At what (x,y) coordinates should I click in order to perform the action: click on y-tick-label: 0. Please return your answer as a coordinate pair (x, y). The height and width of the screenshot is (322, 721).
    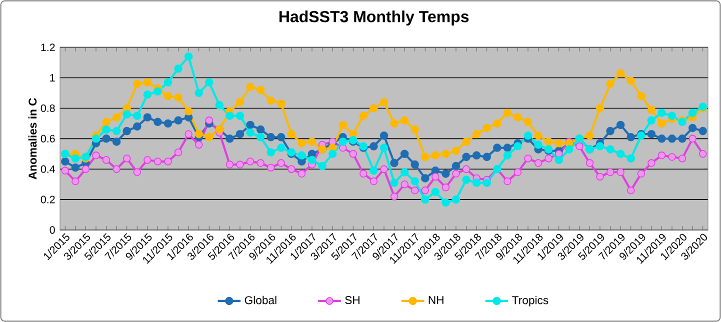
    Looking at the image, I should click on (52, 230).